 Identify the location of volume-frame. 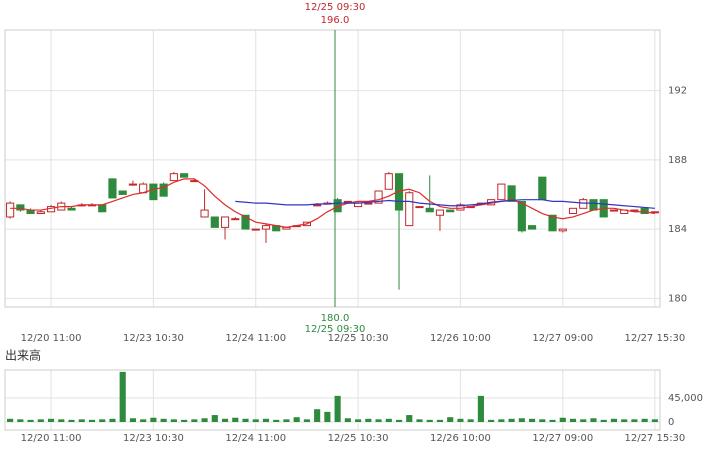
(332, 400).